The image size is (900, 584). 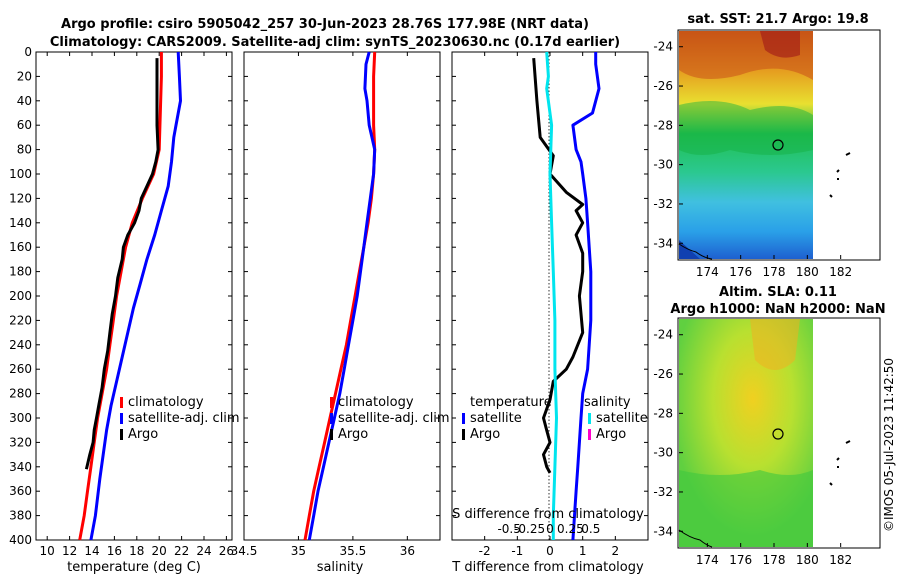 What do you see at coordinates (508, 529) in the screenshot?
I see `s-tick-label: -0.5` at bounding box center [508, 529].